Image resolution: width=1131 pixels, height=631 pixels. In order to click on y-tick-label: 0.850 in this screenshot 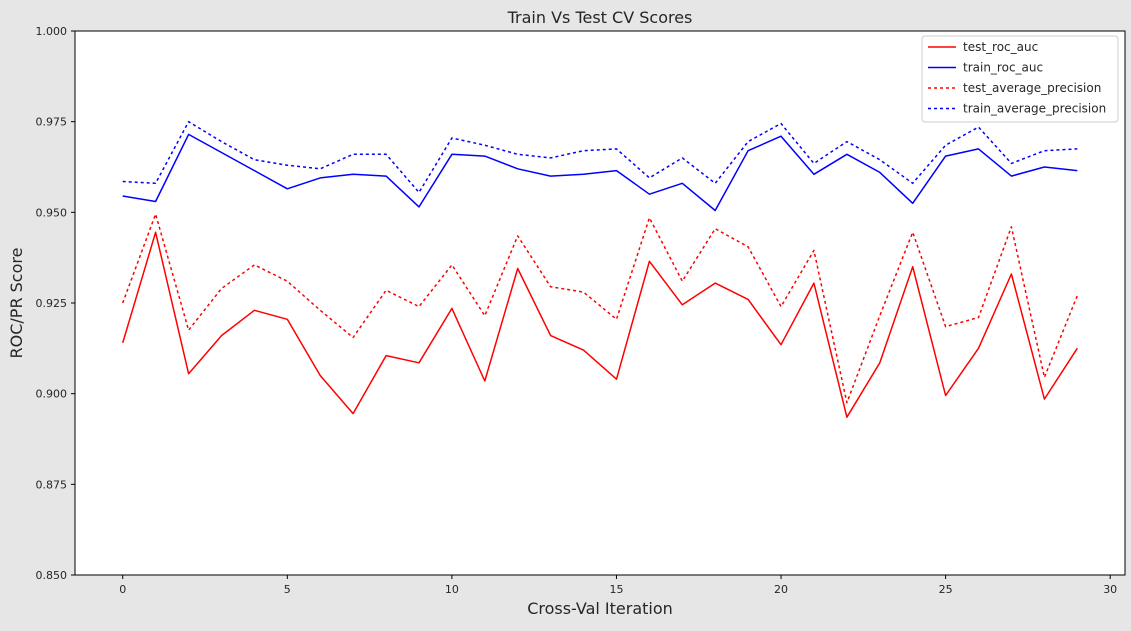, I will do `click(52, 575)`.